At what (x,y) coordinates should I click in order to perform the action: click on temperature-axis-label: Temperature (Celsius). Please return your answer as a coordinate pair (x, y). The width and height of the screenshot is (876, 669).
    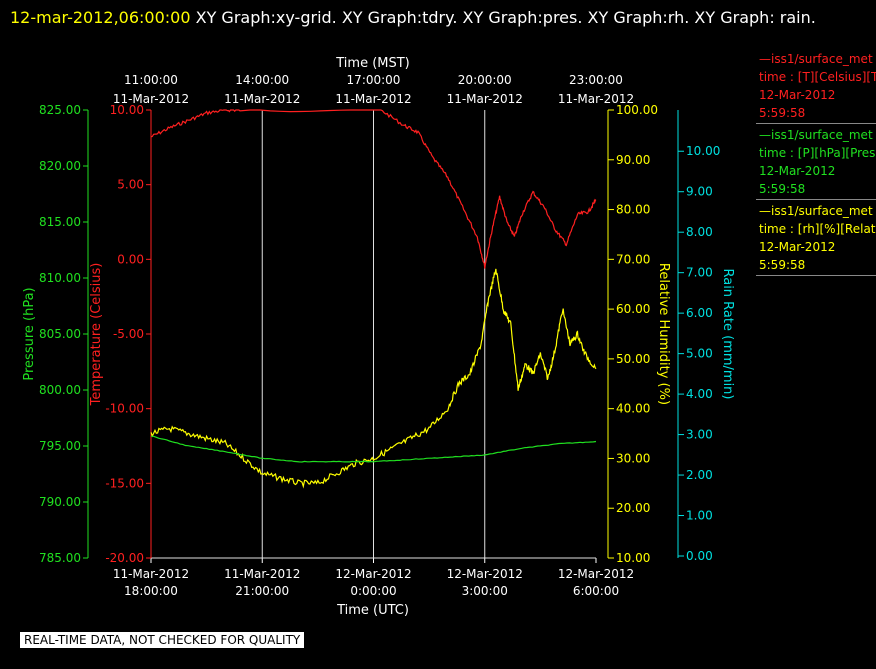
    Looking at the image, I should click on (96, 335).